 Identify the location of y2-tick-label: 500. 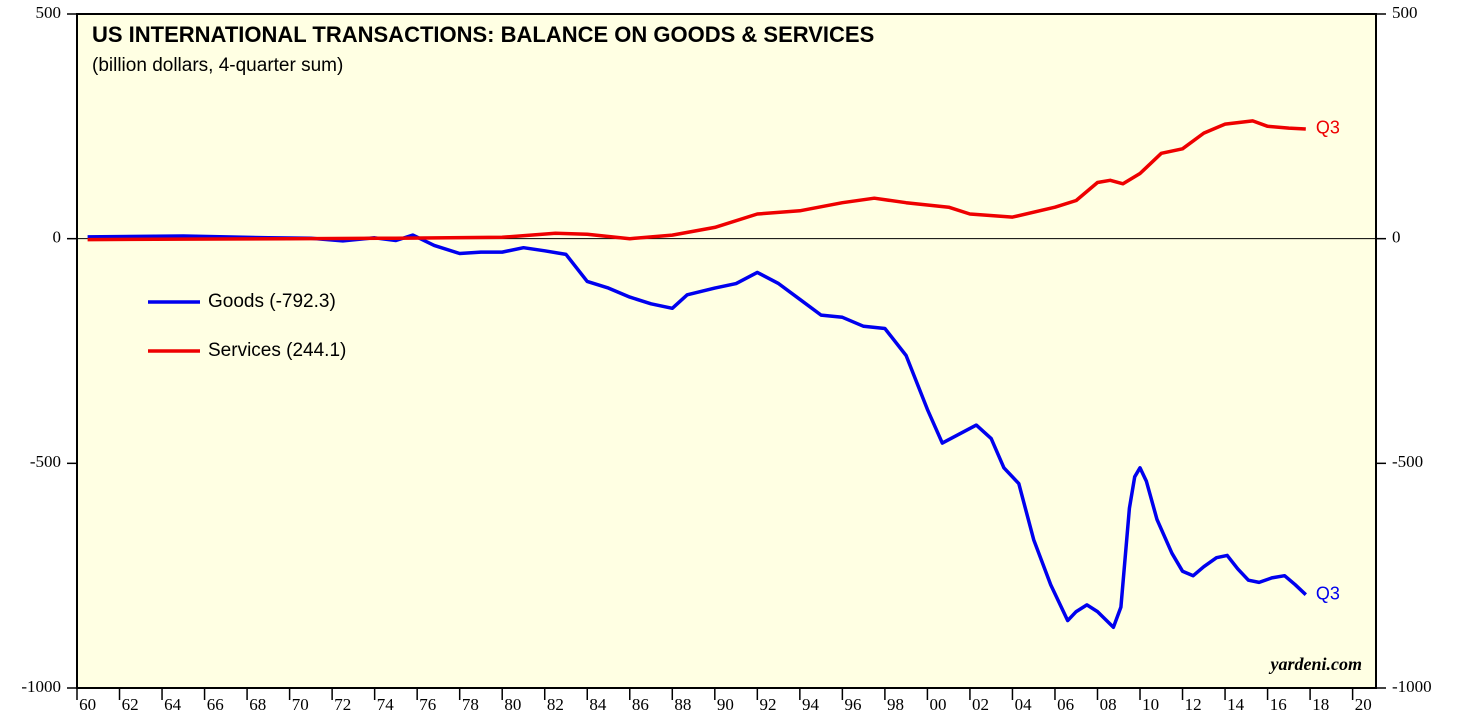
(1405, 12).